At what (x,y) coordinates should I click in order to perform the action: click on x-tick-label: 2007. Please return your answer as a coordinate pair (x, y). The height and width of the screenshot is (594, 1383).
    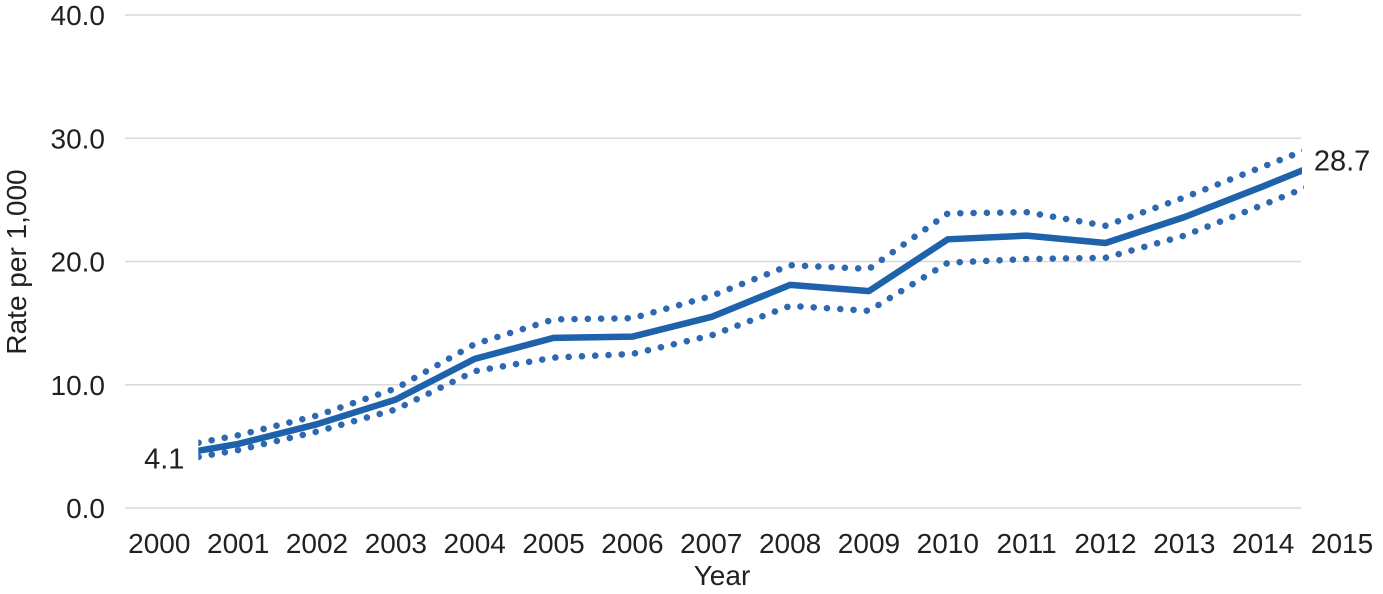
    Looking at the image, I should click on (711, 543).